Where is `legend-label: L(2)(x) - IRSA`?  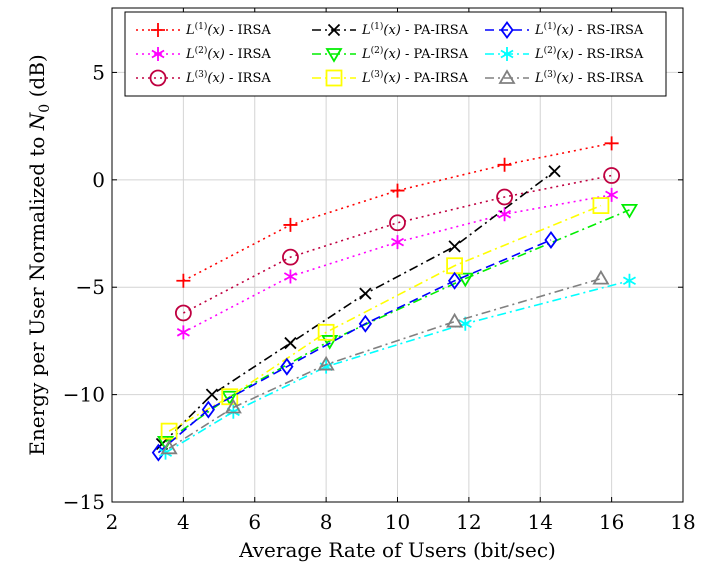
legend-label: L(2)(x) - IRSA is located at coordinates (228, 53).